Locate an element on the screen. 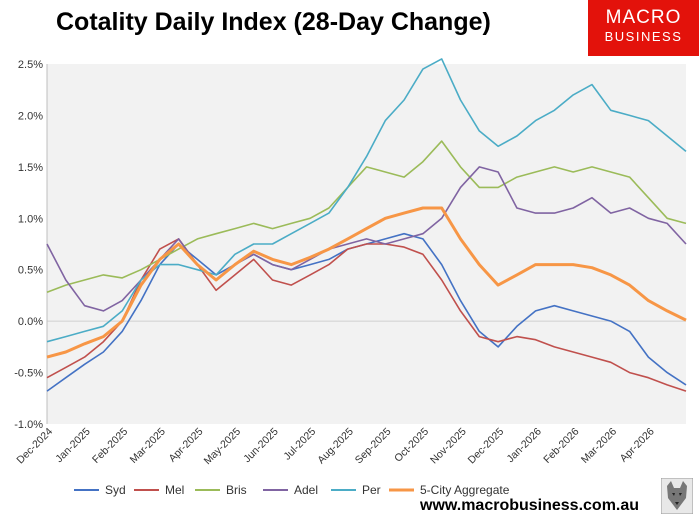 The image size is (699, 520). x-tick-label: Aug-2025 is located at coordinates (335, 446).